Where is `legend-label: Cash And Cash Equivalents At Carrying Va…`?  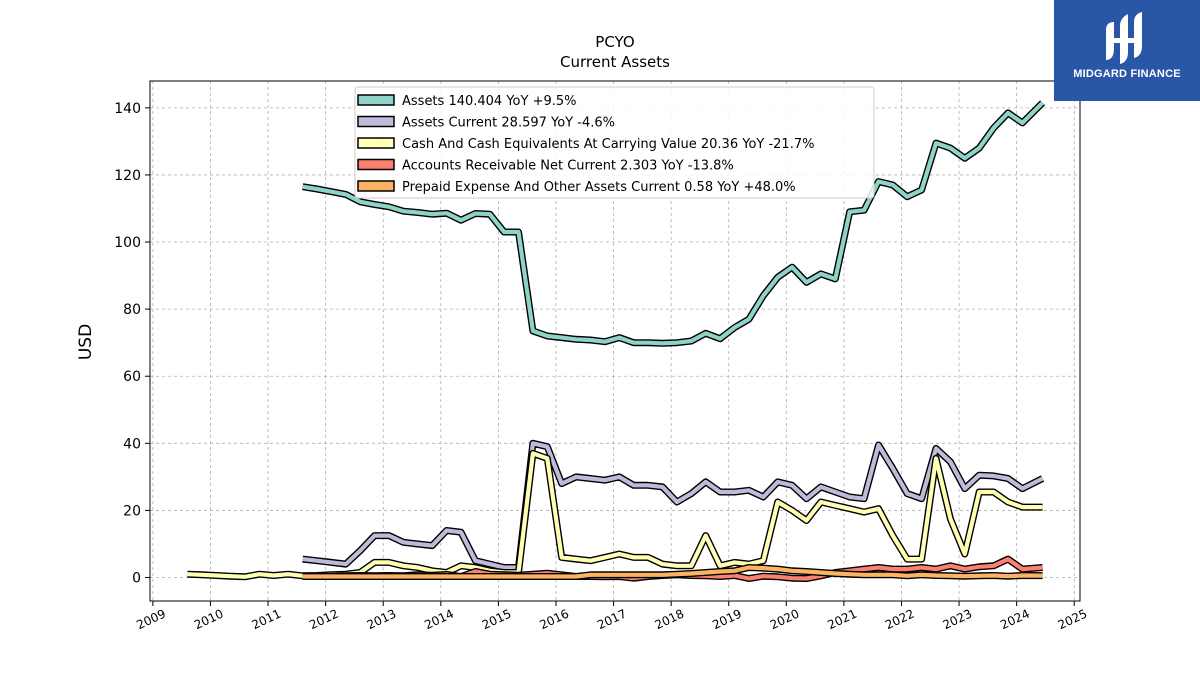 legend-label: Cash And Cash Equivalents At Carrying Va… is located at coordinates (608, 144).